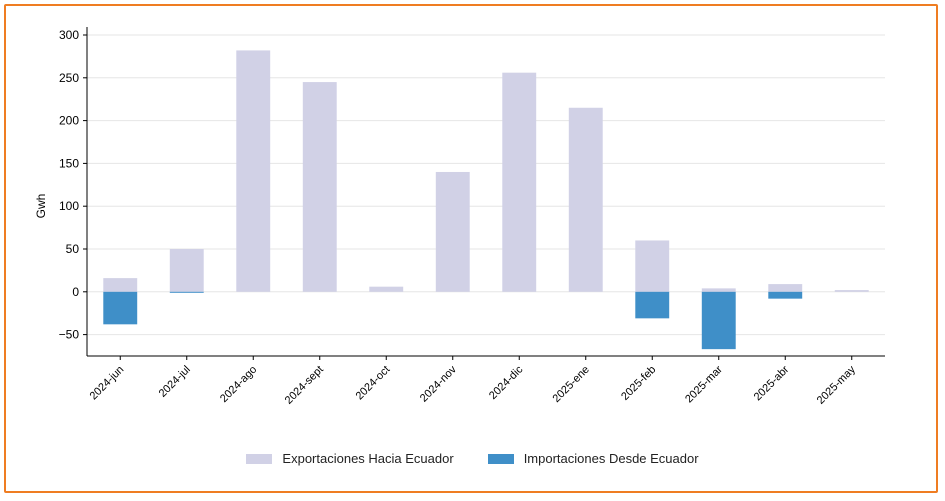  I want to click on x-tick-label: 2025-ene, so click(571, 384).